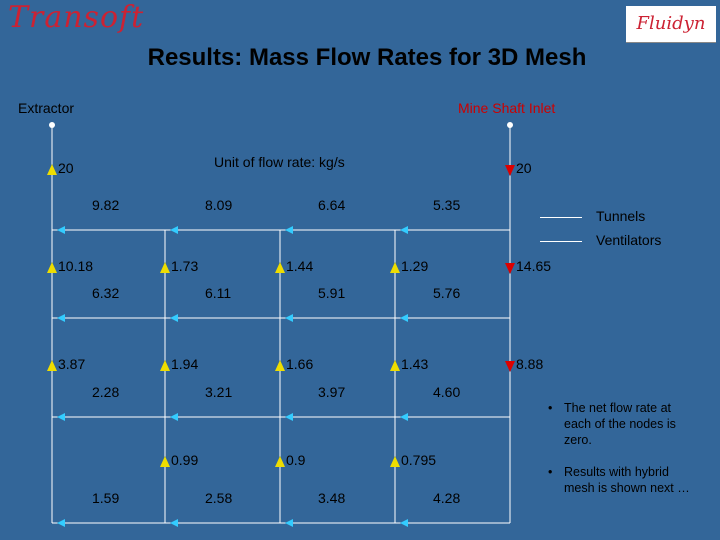 This screenshot has height=540, width=720. What do you see at coordinates (332, 392) in the screenshot?
I see `horizontal-flow-value: 3.97` at bounding box center [332, 392].